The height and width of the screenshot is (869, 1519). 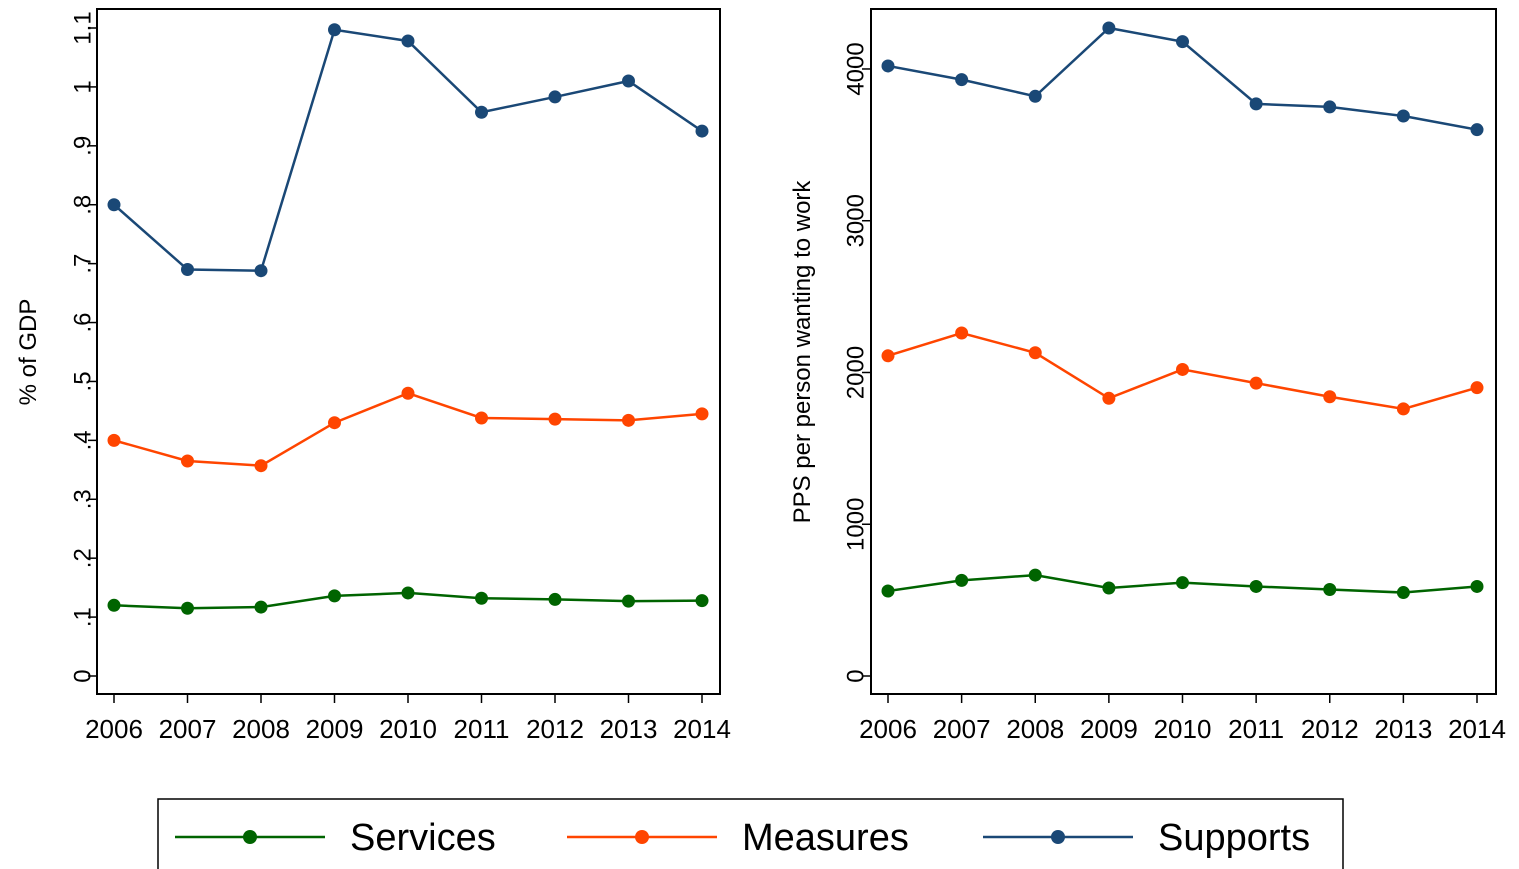 I want to click on legend: Services Measures Supports, so click(x=750, y=833).